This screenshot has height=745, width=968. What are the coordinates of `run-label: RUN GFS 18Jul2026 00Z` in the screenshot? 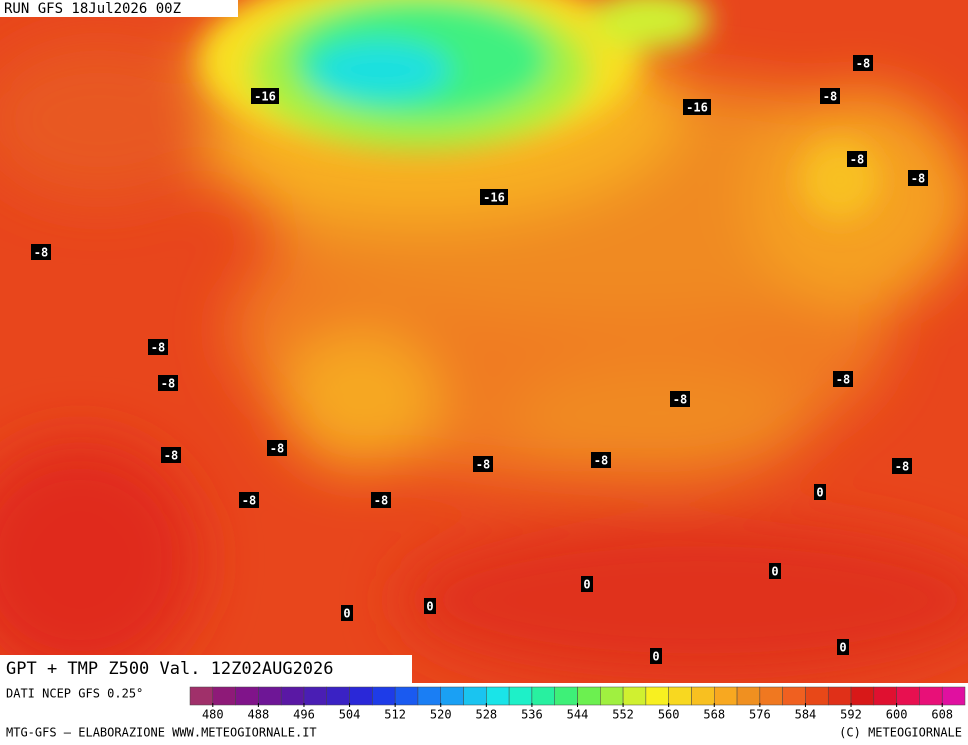 It's located at (92, 9).